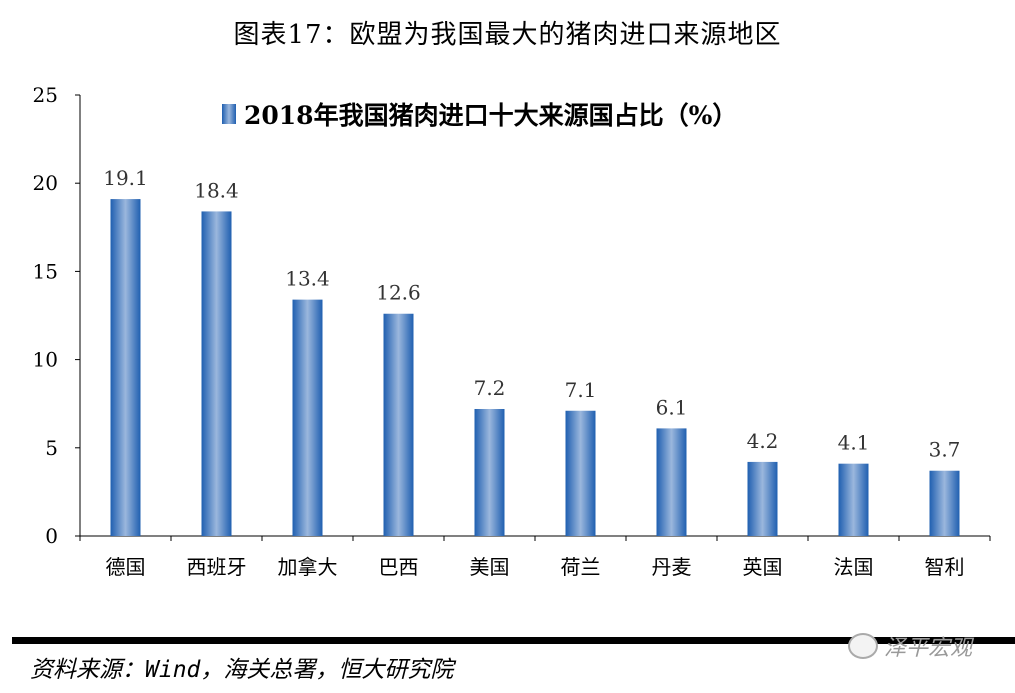  I want to click on wechat-icon, so click(863, 646).